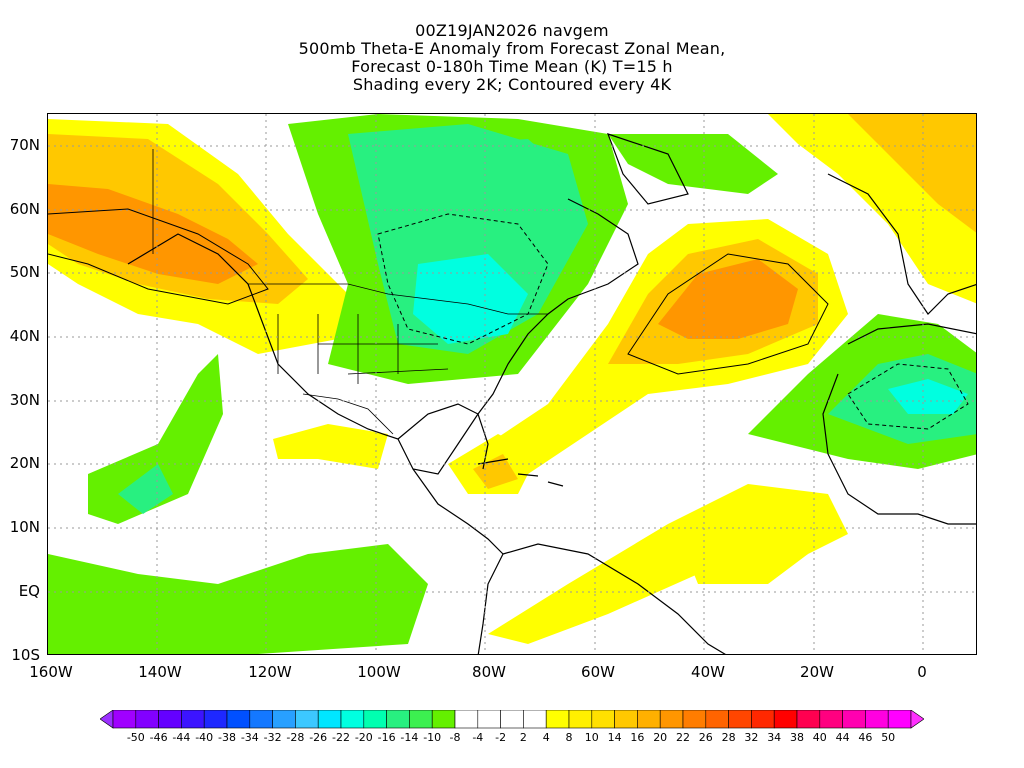 The image size is (1024, 768). What do you see at coordinates (501, 737) in the screenshot?
I see `colorbar-tick-label: -2` at bounding box center [501, 737].